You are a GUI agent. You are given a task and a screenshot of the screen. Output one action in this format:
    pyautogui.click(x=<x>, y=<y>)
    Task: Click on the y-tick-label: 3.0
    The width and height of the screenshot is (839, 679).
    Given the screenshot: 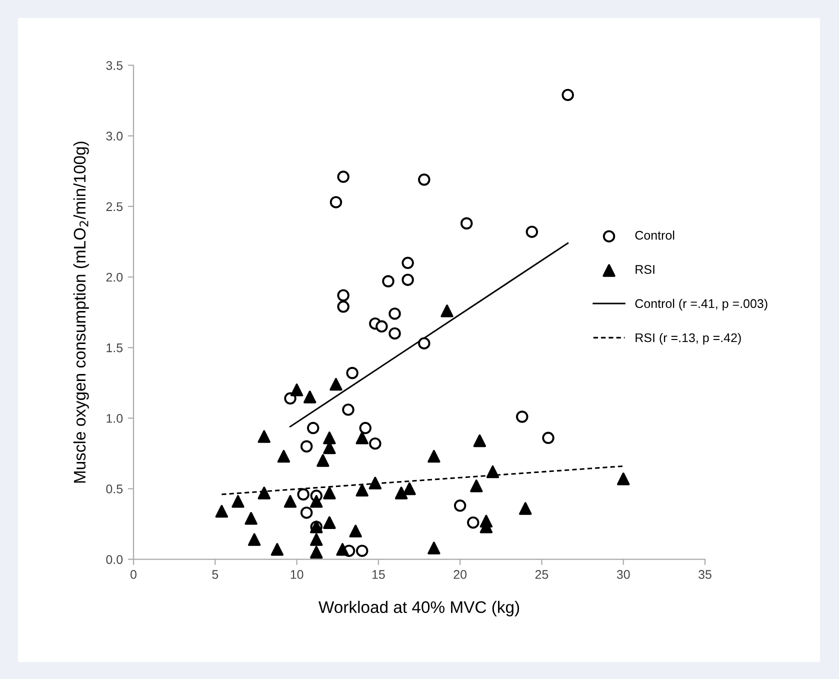 What is the action you would take?
    pyautogui.click(x=114, y=136)
    